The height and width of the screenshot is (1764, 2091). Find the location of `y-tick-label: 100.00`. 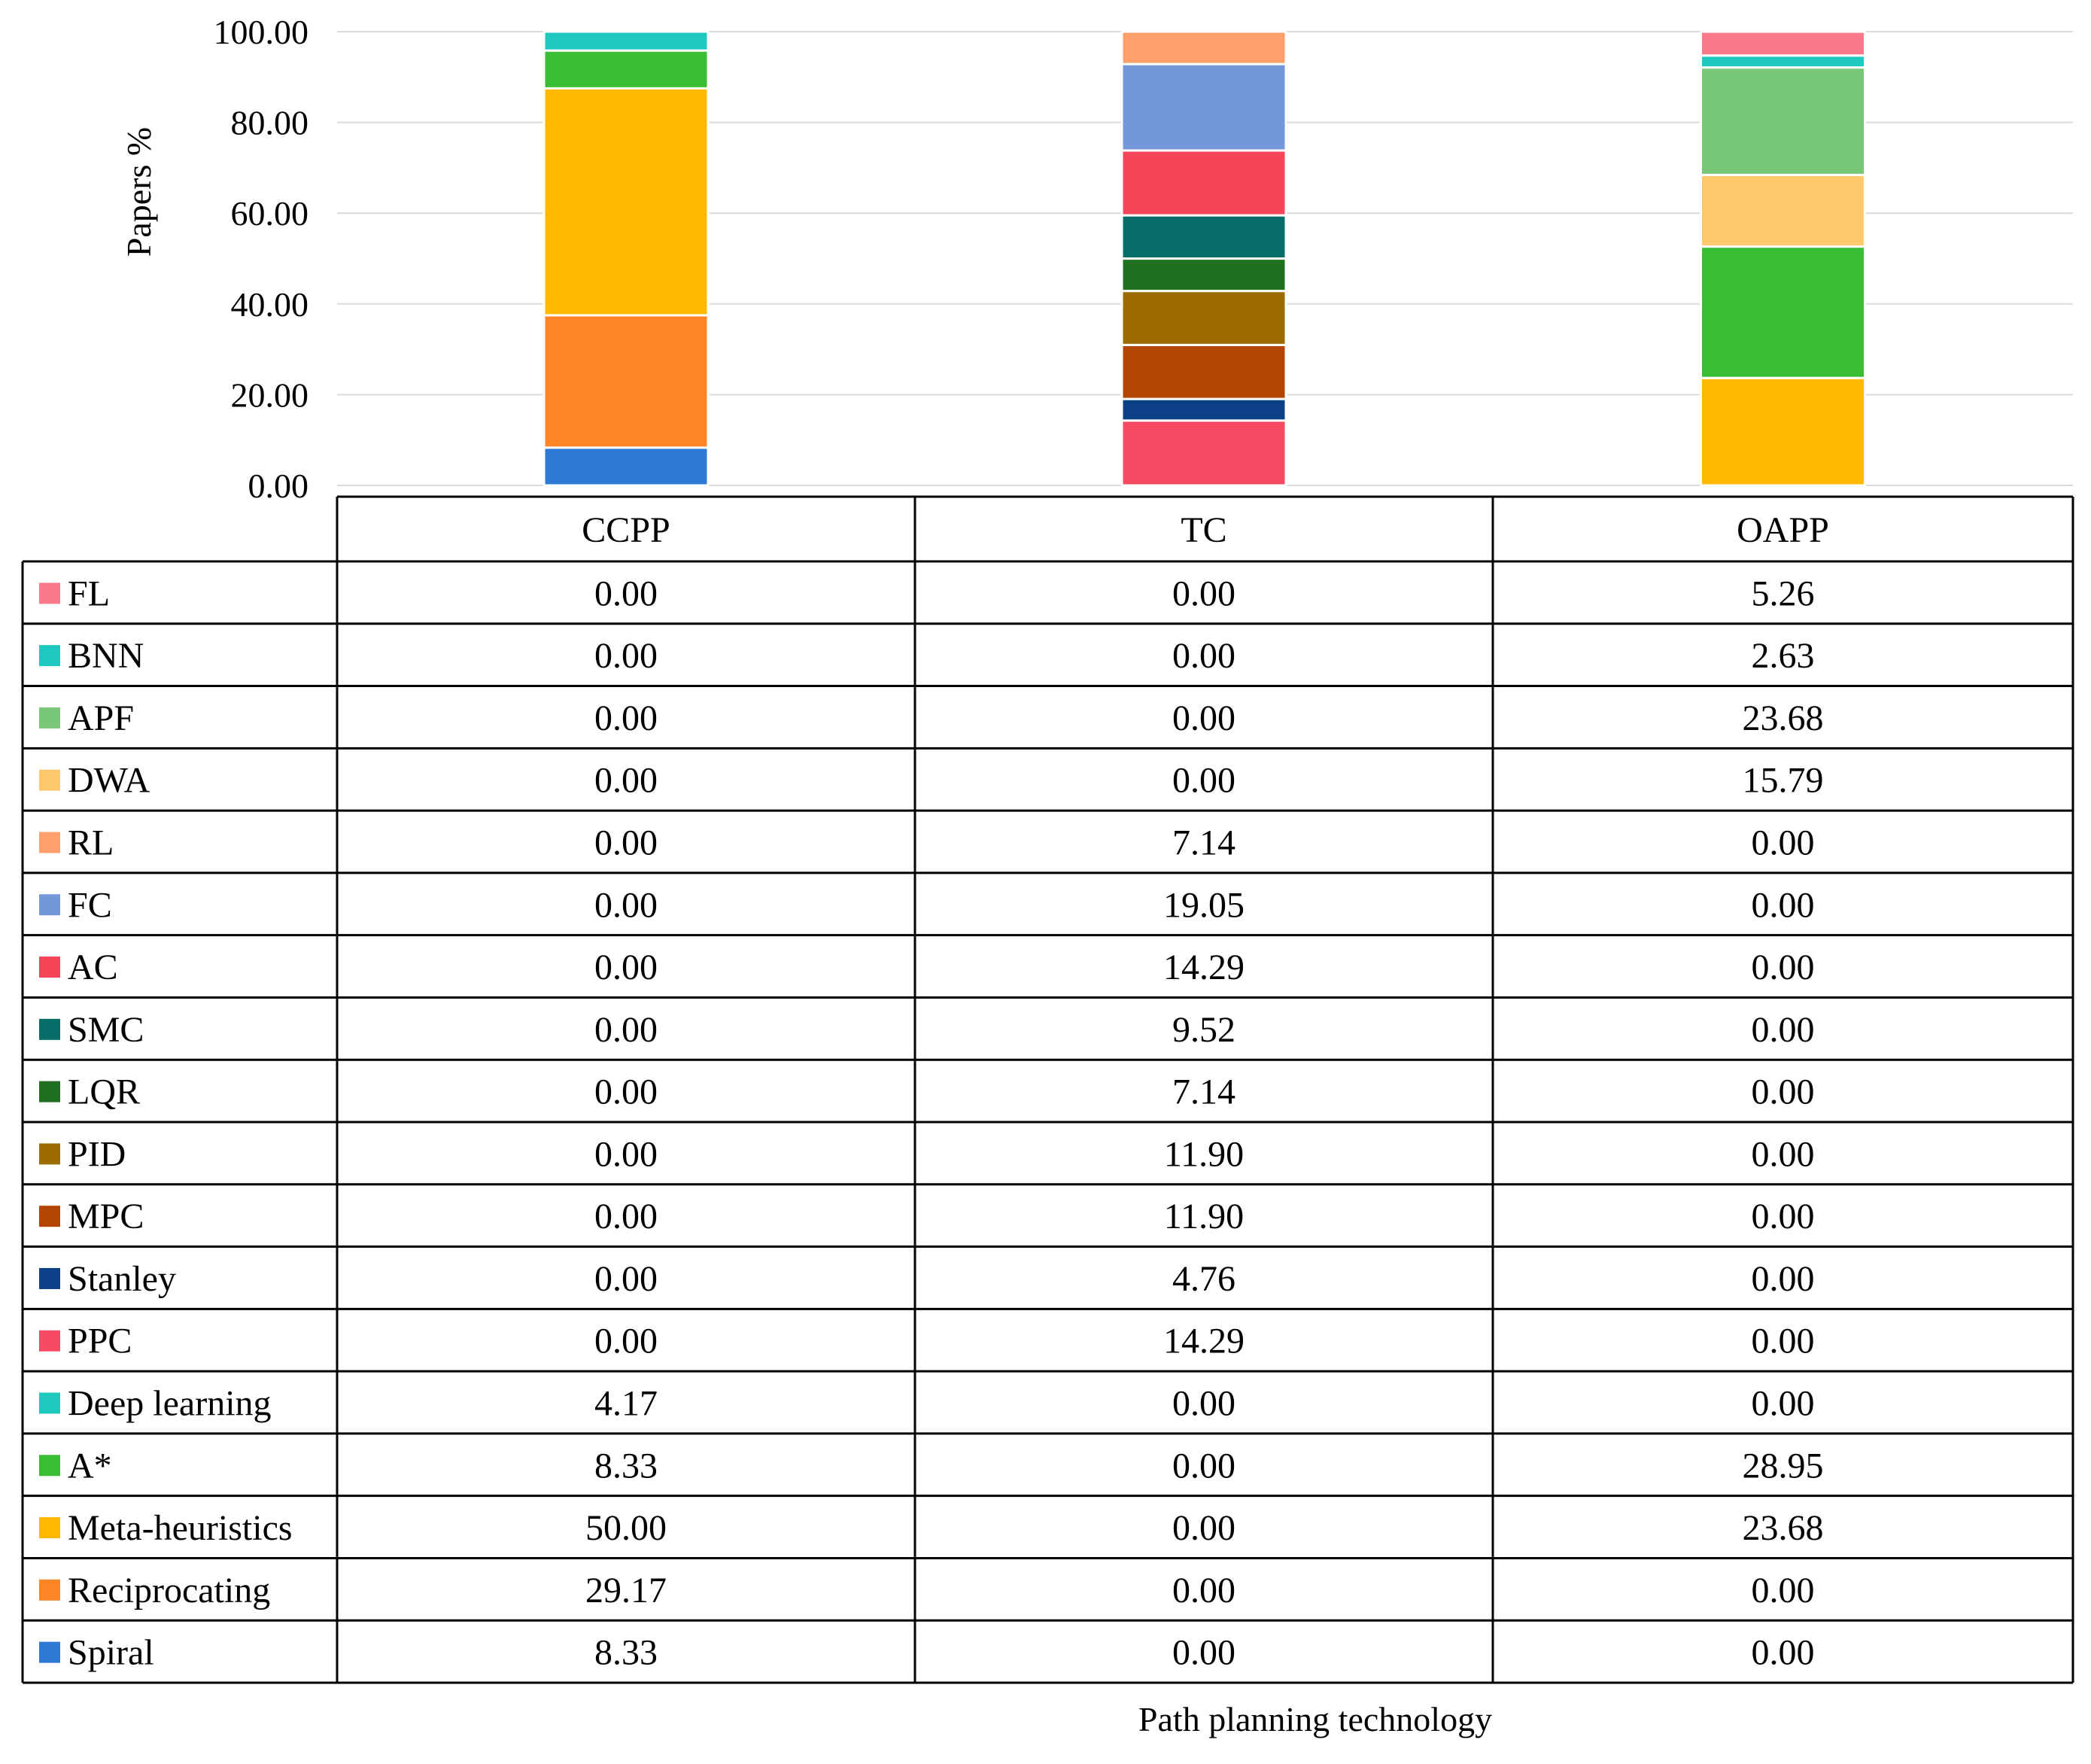

y-tick-label: 100.00 is located at coordinates (261, 32).